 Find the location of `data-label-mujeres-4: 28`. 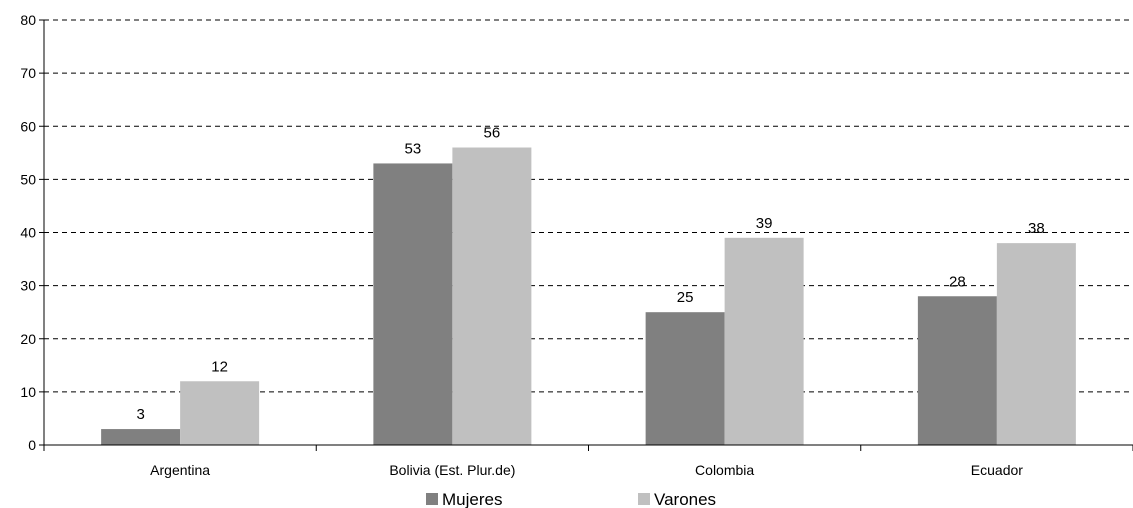

data-label-mujeres-4: 28 is located at coordinates (957, 281).